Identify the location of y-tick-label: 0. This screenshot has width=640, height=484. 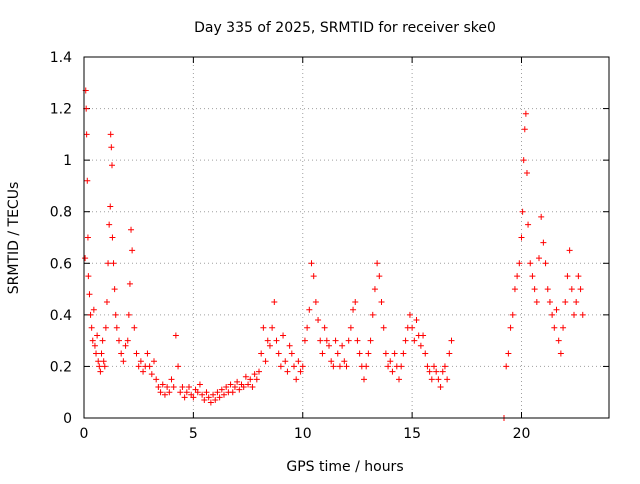
(67, 419).